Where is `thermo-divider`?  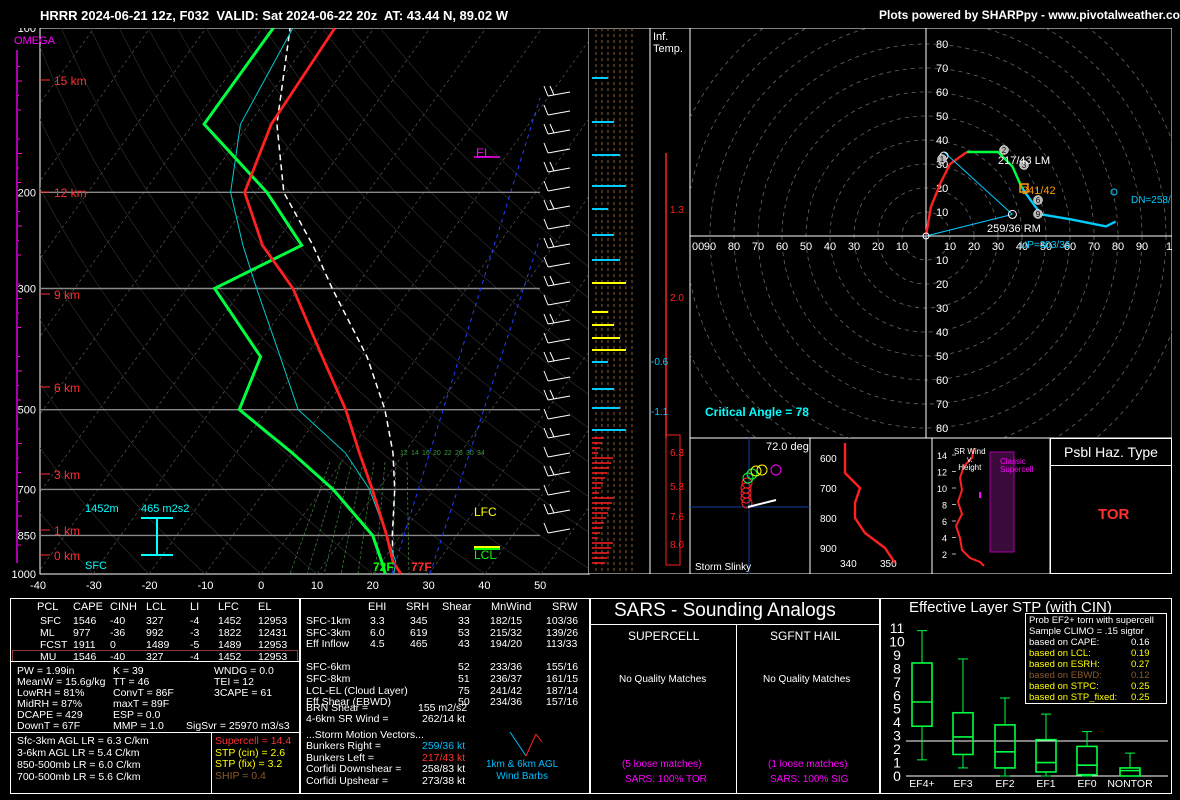 thermo-divider is located at coordinates (211, 763).